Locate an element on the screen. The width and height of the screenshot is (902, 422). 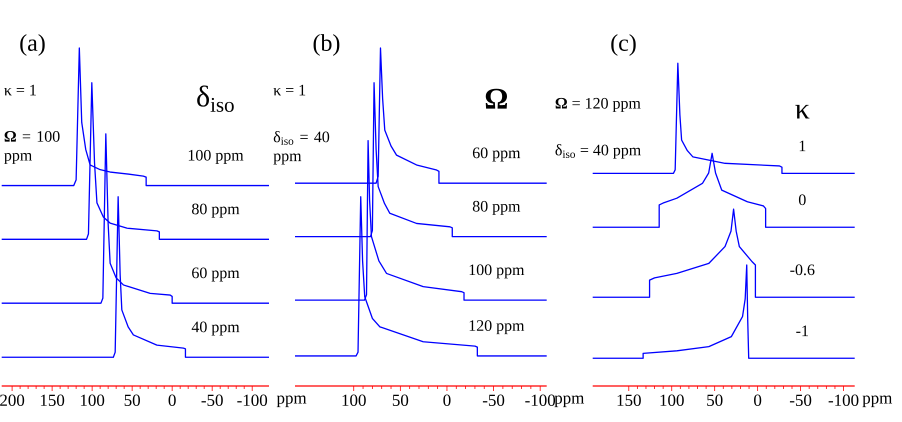
legend-title: κ is located at coordinates (802, 111).